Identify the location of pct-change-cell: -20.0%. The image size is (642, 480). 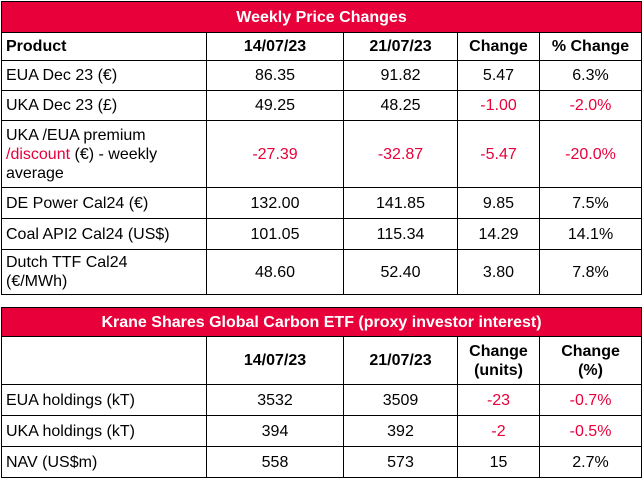
(590, 154).